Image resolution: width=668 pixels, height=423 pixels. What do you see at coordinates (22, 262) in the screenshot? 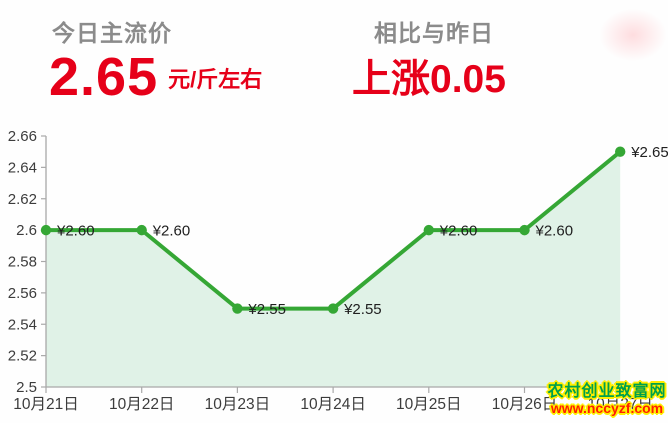
I see `y-axis-tick-label: 2.58` at bounding box center [22, 262].